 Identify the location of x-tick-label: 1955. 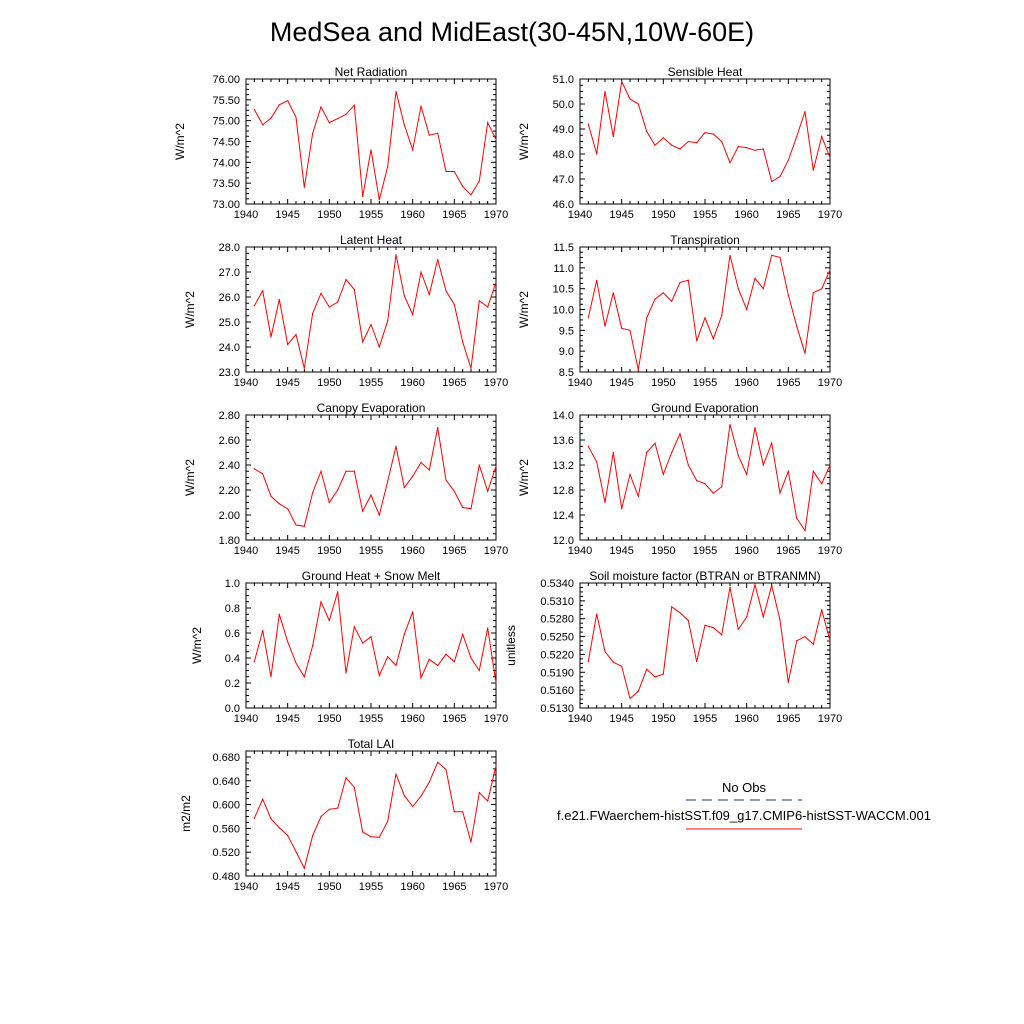
(371, 215).